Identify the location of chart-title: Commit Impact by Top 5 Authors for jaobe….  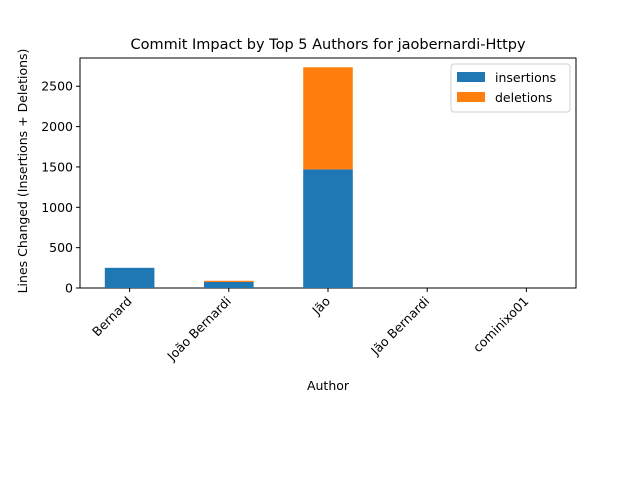
(328, 45).